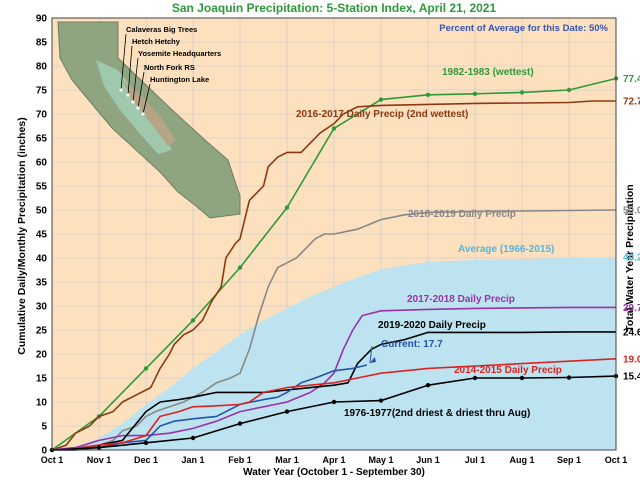  What do you see at coordinates (42, 355) in the screenshot?
I see `y-tick-label: 20` at bounding box center [42, 355].